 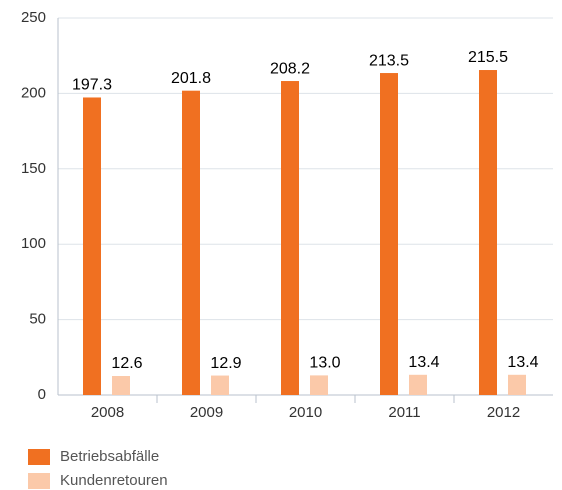 What do you see at coordinates (389, 60) in the screenshot?
I see `value-label: 213.5` at bounding box center [389, 60].